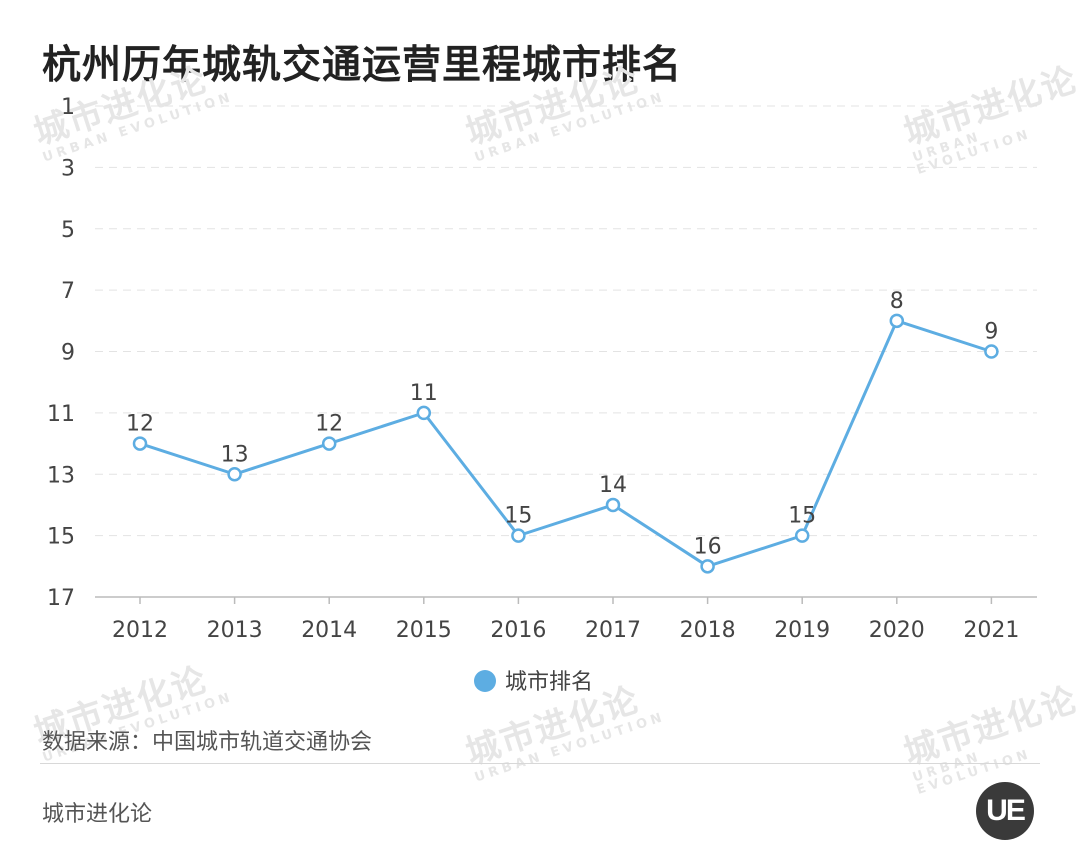 Image resolution: width=1080 pixels, height=864 pixels. What do you see at coordinates (140, 630) in the screenshot?
I see `x-tick-label: 2012` at bounding box center [140, 630].